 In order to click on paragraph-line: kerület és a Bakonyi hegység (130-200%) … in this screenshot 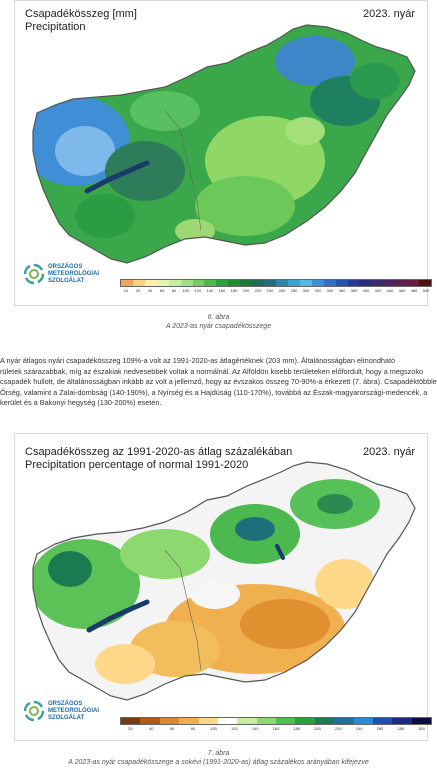, I will do `click(81, 402)`.